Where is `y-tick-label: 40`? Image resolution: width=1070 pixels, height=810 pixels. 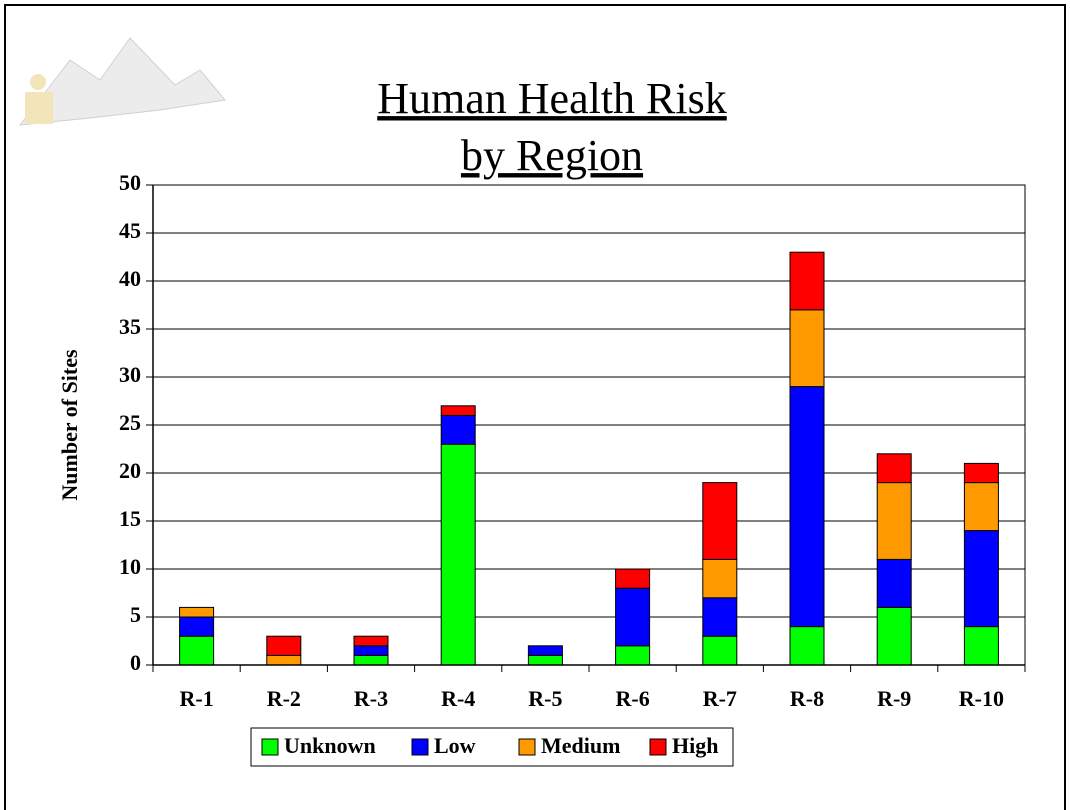 y-tick-label: 40 is located at coordinates (130, 278).